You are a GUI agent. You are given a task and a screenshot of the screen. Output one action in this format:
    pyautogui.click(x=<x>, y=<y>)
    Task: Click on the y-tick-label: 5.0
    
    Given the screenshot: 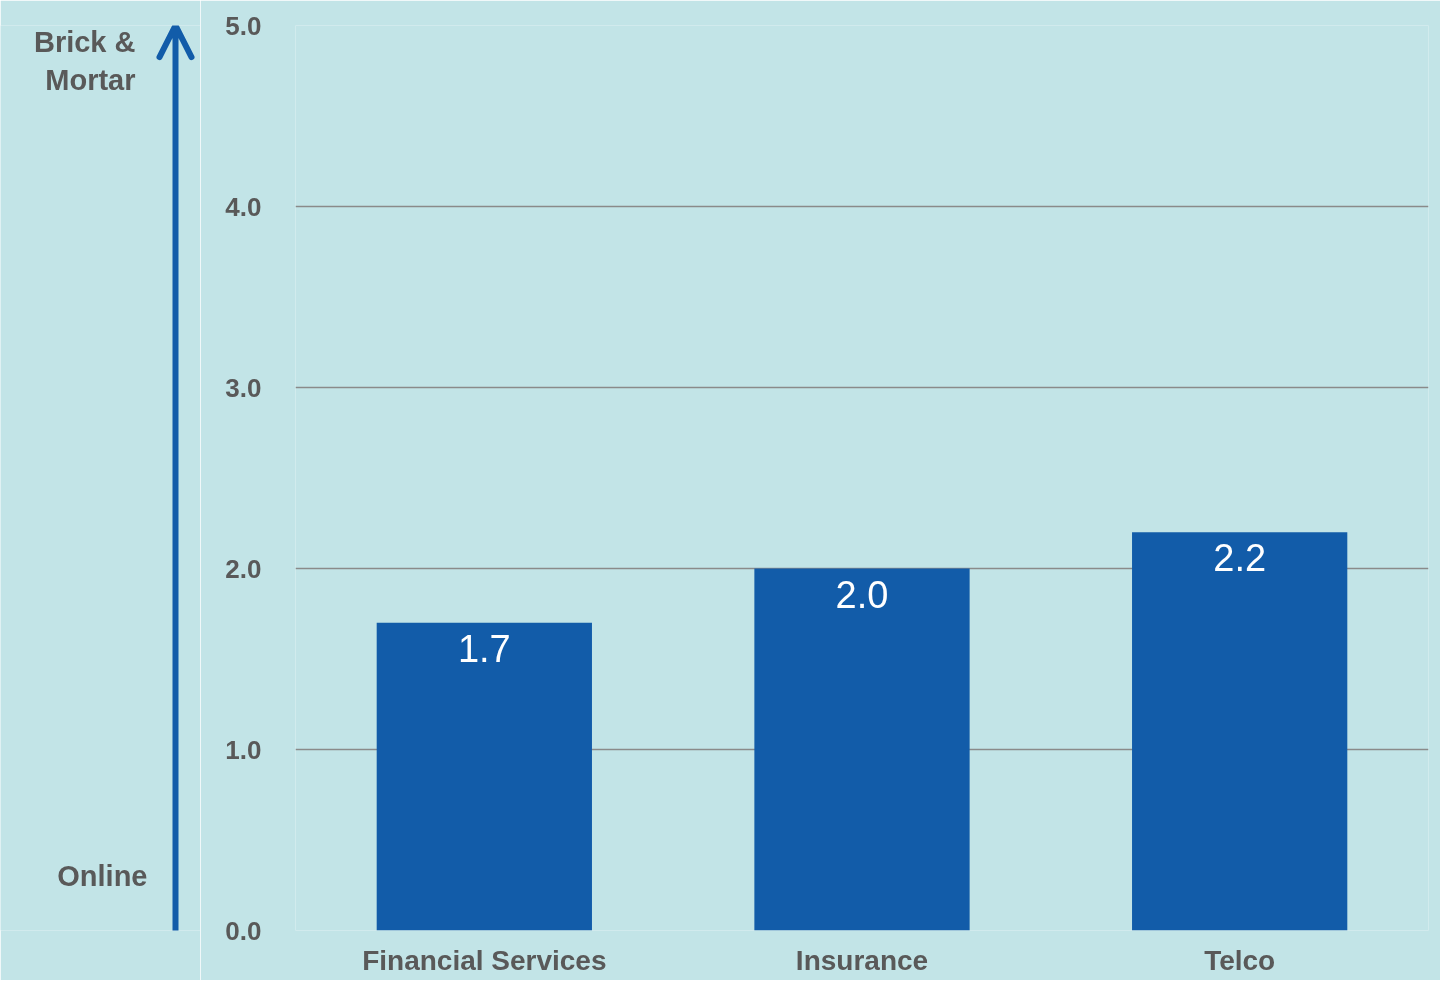 What is the action you would take?
    pyautogui.click(x=243, y=25)
    